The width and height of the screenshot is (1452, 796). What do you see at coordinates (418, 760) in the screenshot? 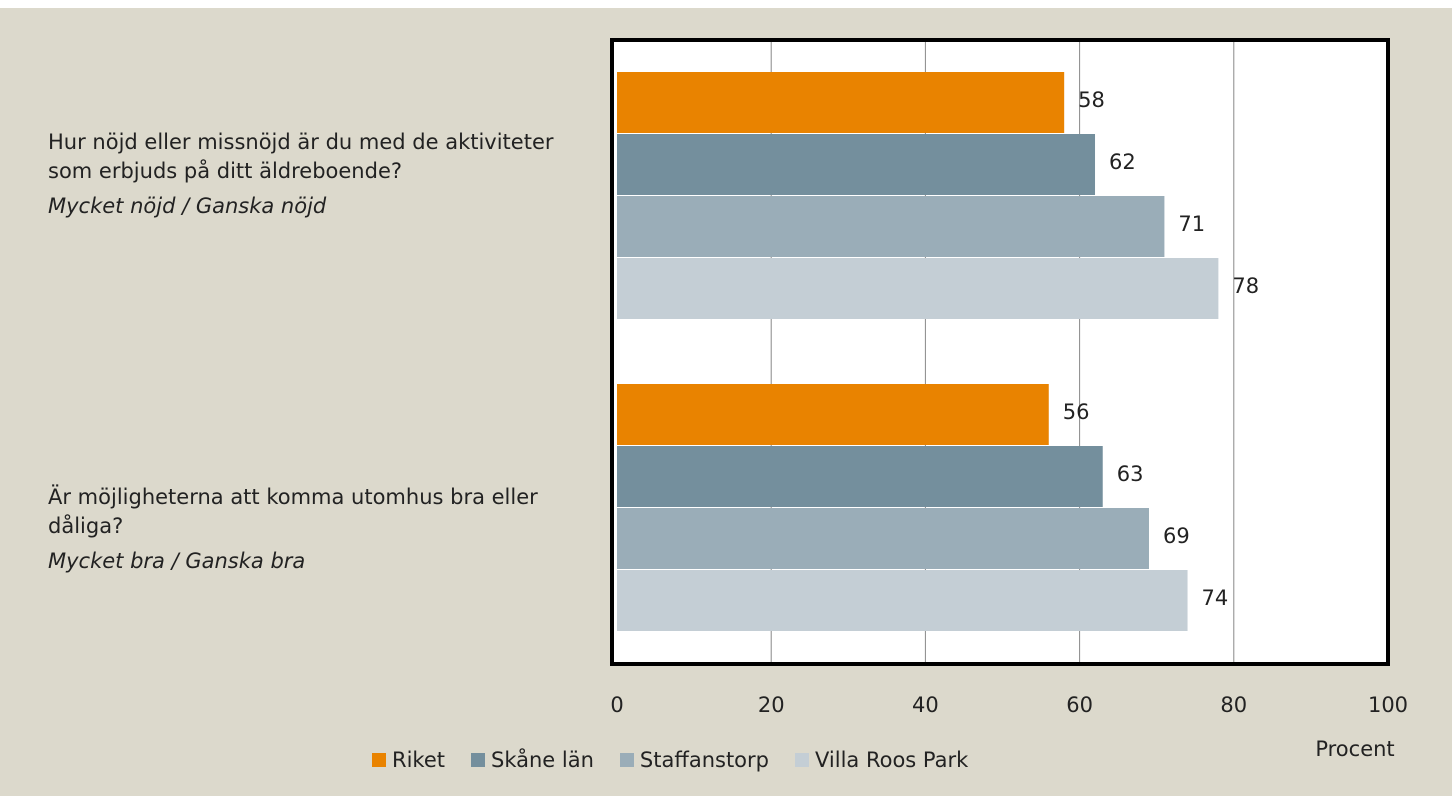
I see `legend-label: Riket` at bounding box center [418, 760].